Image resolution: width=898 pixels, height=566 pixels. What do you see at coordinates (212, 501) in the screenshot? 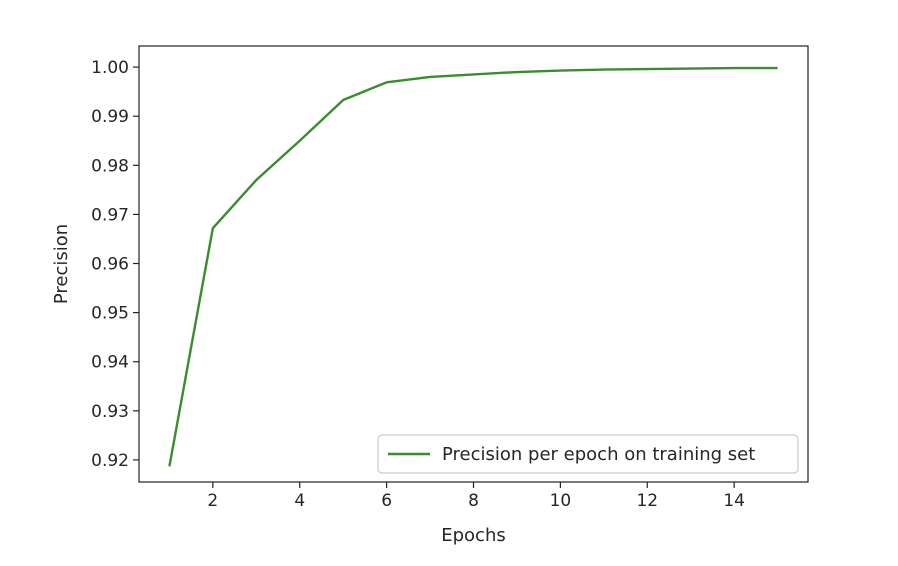
I see `x-tick-label: 2` at bounding box center [212, 501].